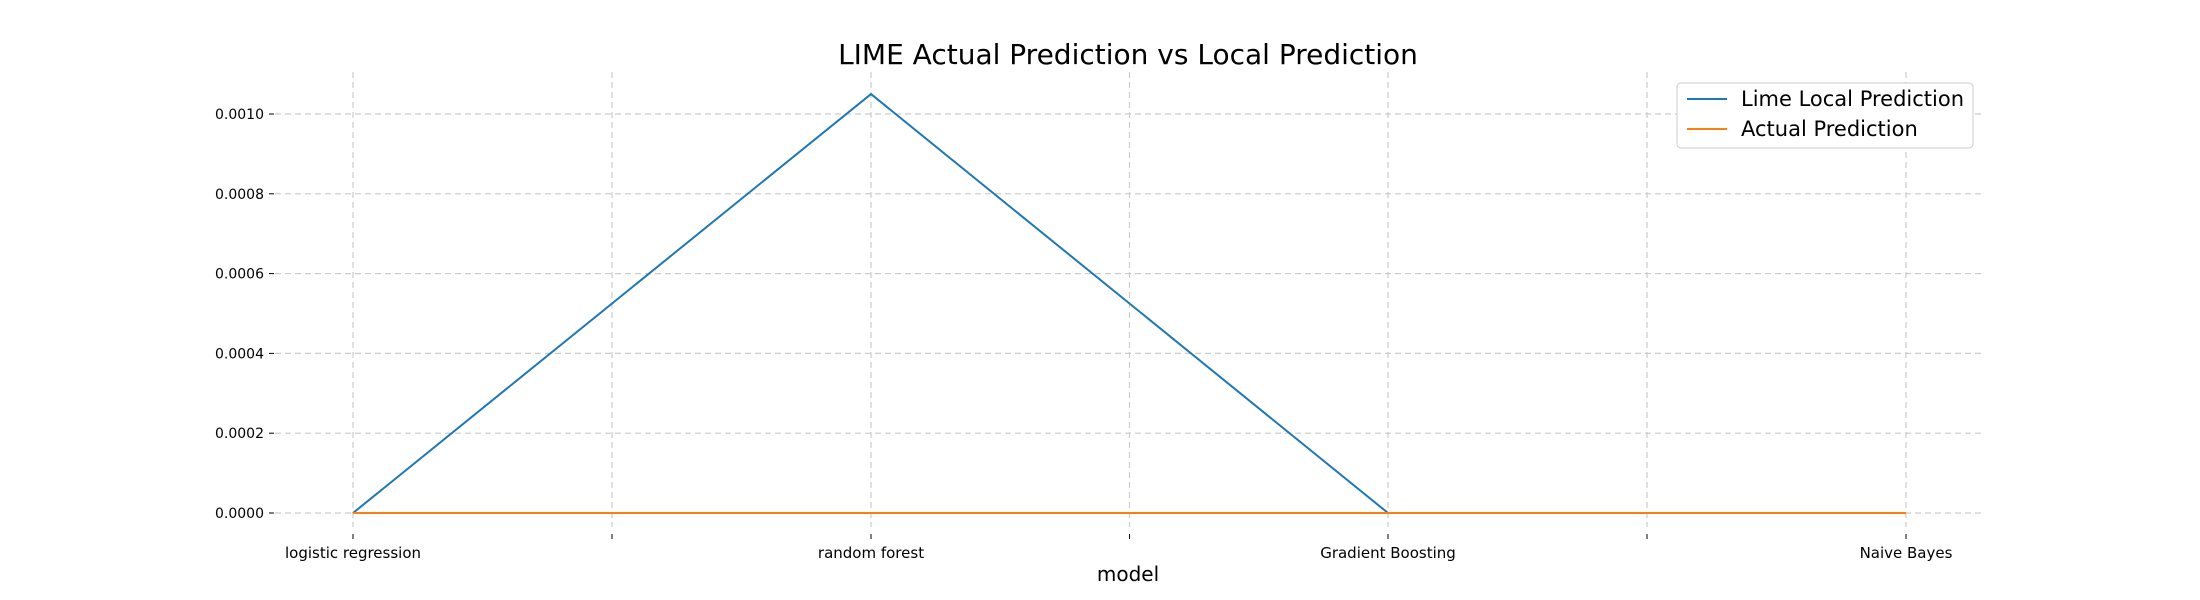 This screenshot has width=2200, height=600. I want to click on y-tick-label: 0.0000, so click(239, 514).